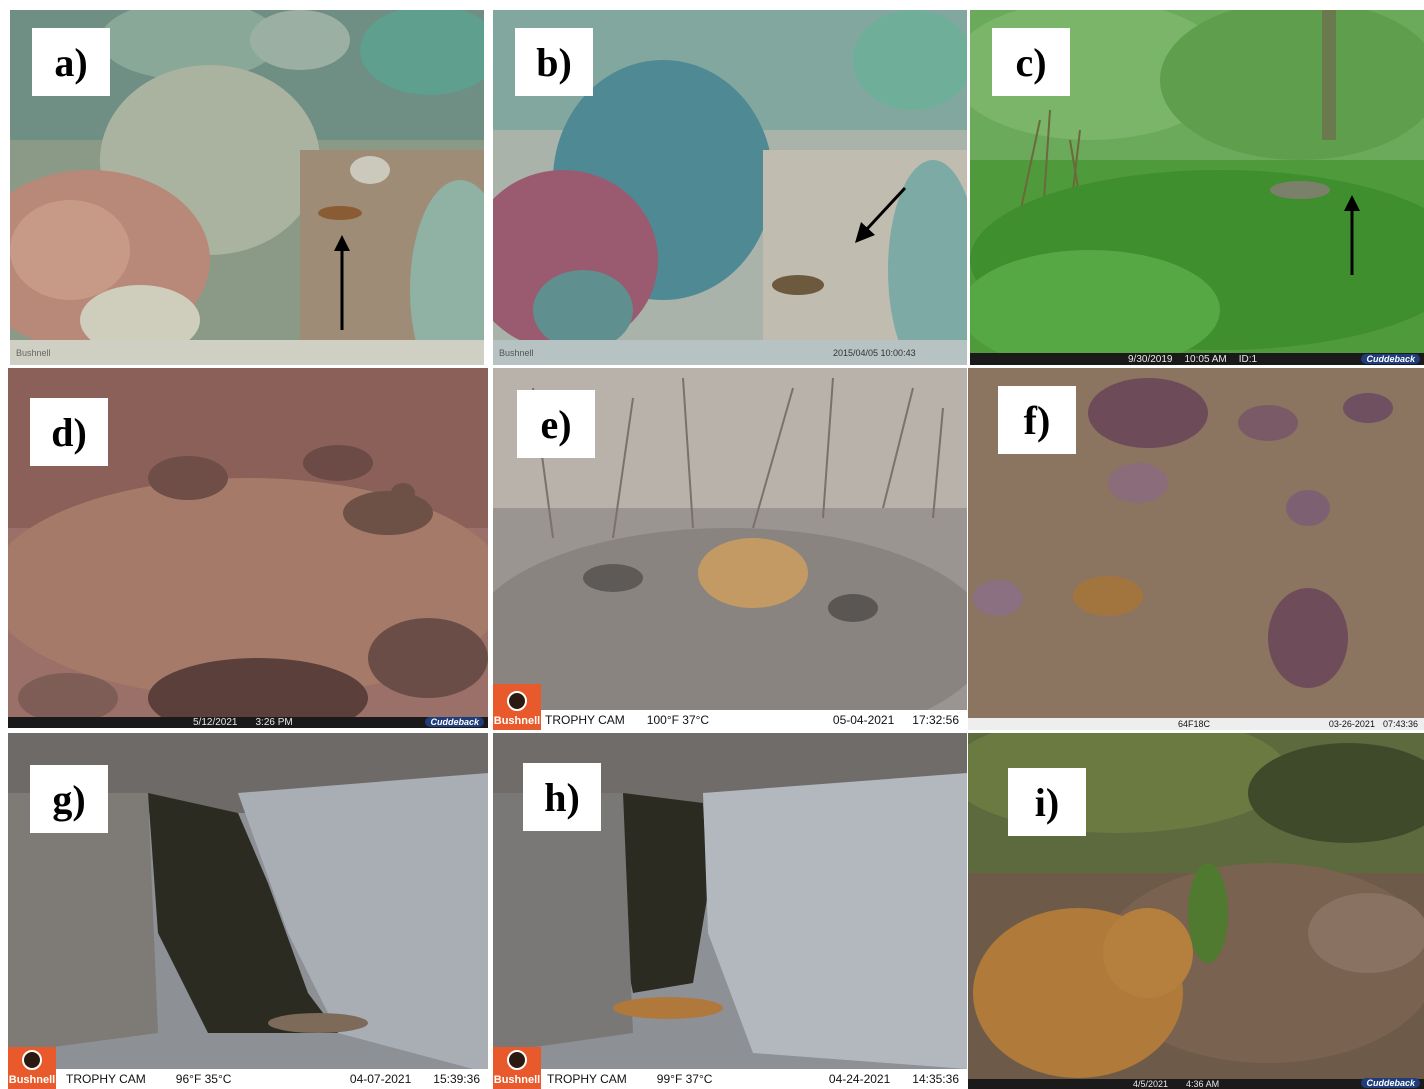 This screenshot has height=1089, width=1424. What do you see at coordinates (935, 1079) in the screenshot?
I see `strip-time: 14:35:36` at bounding box center [935, 1079].